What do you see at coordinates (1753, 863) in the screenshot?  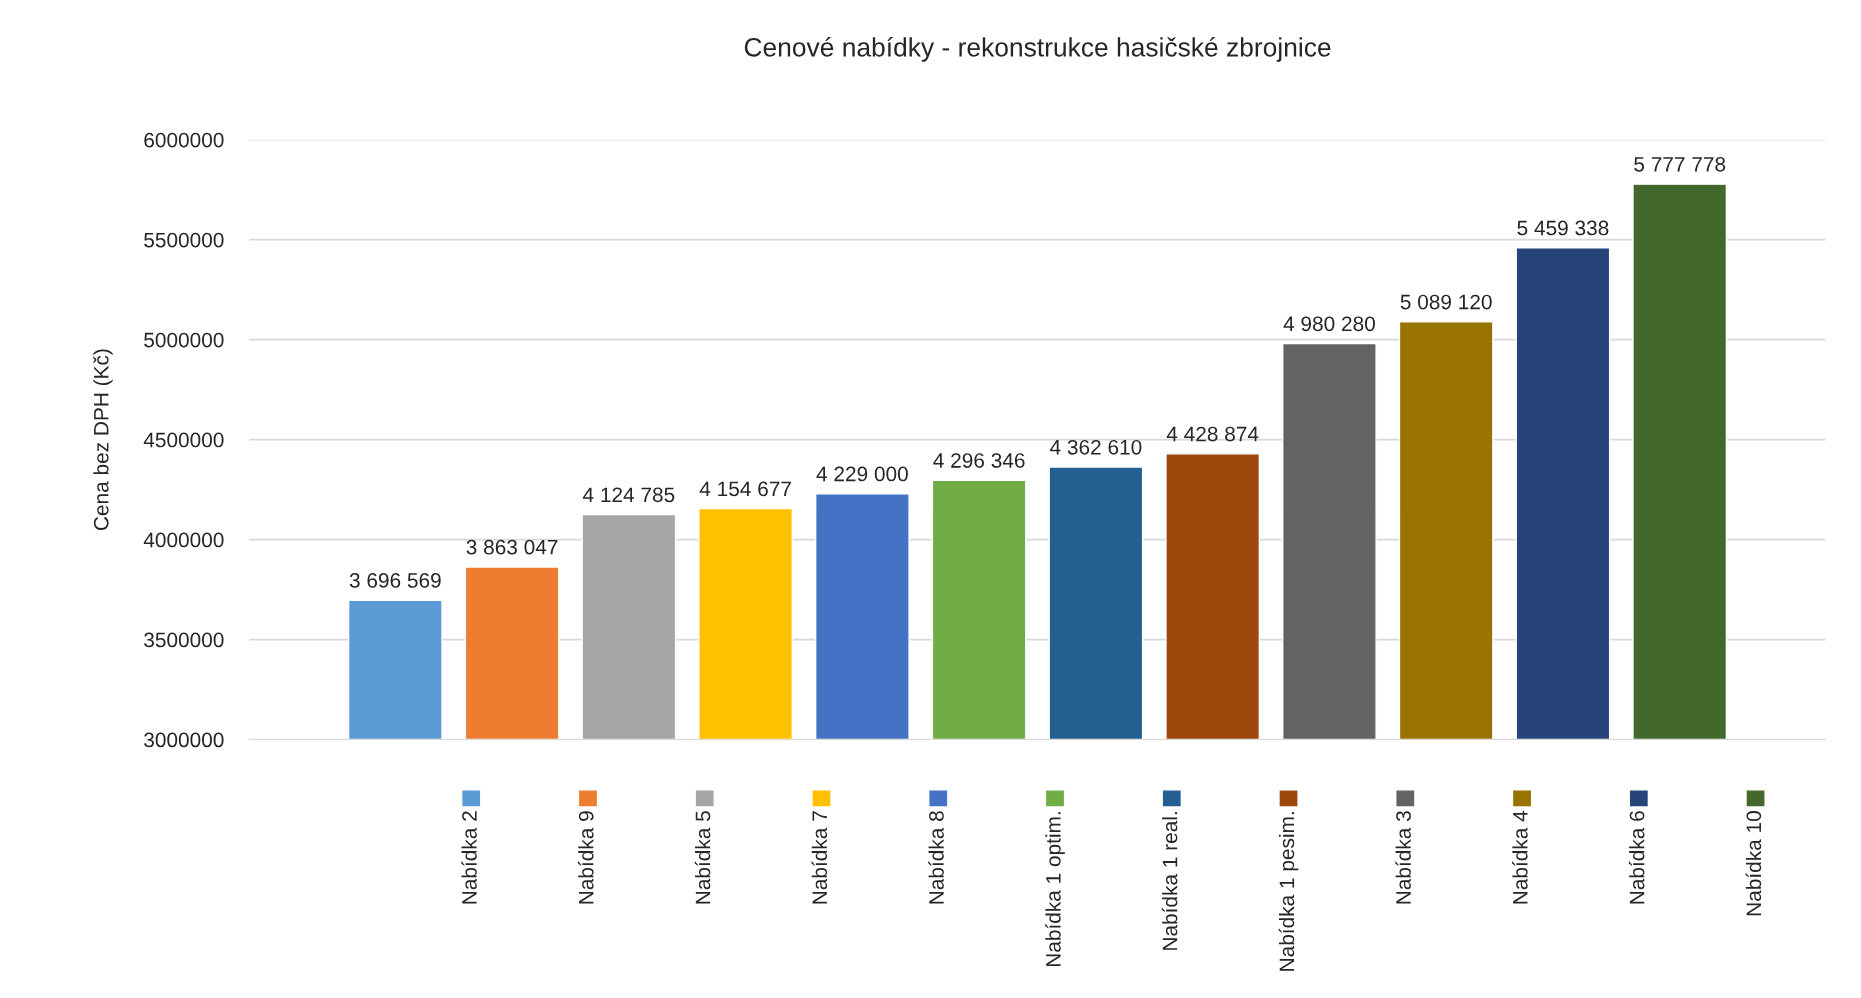 I see `legend-label: Nabídka 10` at bounding box center [1753, 863].